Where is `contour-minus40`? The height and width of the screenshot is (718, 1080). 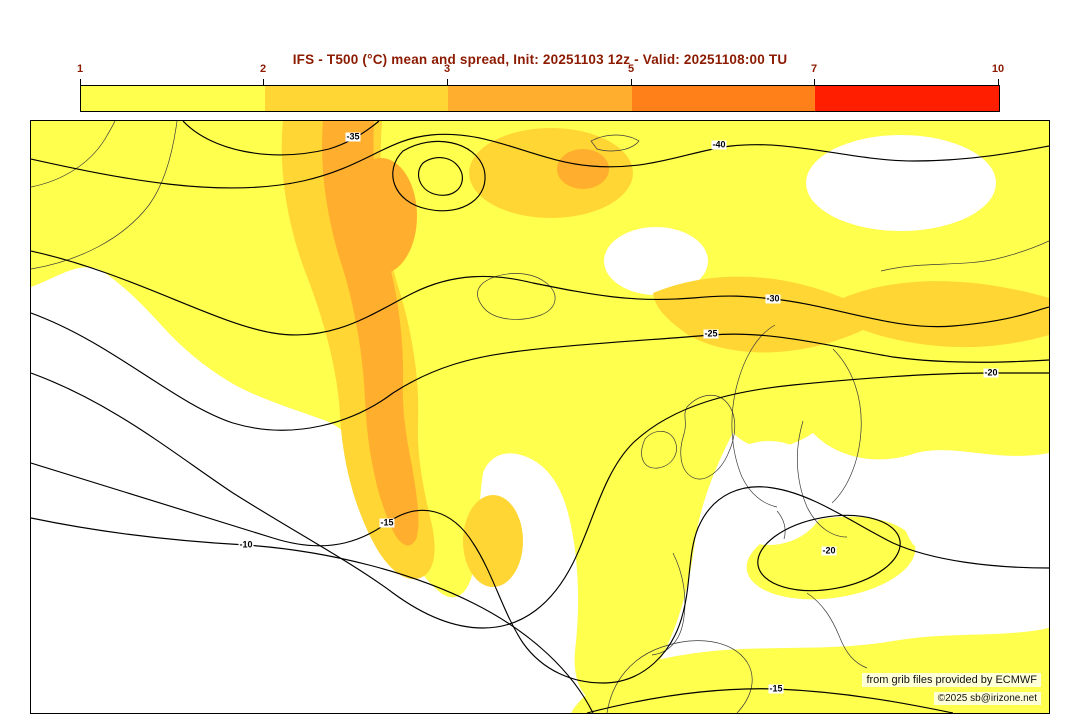 contour-minus40 is located at coordinates (540, 161).